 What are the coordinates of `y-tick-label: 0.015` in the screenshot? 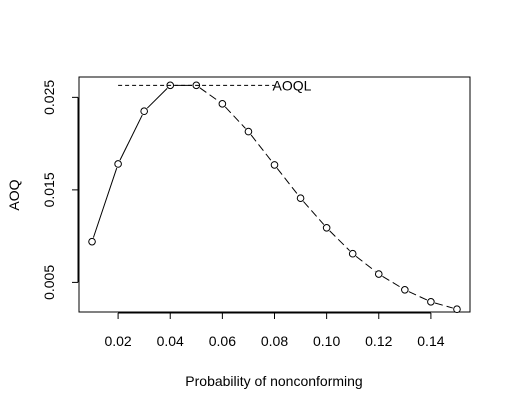 It's located at (49, 189).